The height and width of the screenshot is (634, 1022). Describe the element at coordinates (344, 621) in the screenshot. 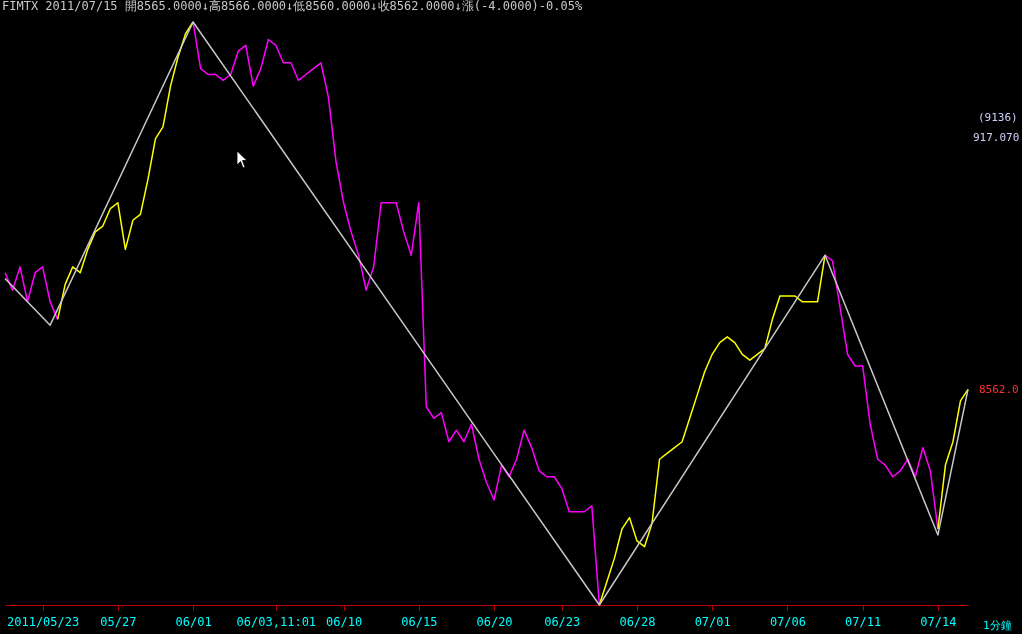

I see `x-tick-label: 06/10` at that location.